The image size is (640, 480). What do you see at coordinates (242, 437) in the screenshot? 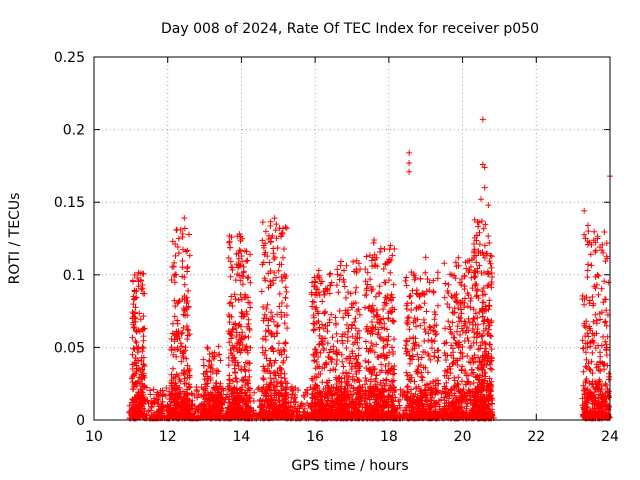
I see `x-tick-label: 14` at bounding box center [242, 437].